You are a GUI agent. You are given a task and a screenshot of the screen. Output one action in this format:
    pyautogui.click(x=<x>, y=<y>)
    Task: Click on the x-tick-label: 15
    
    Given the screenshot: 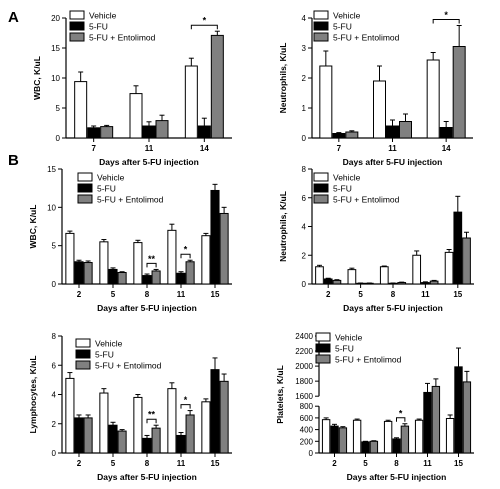 What is the action you would take?
    pyautogui.click(x=457, y=294)
    